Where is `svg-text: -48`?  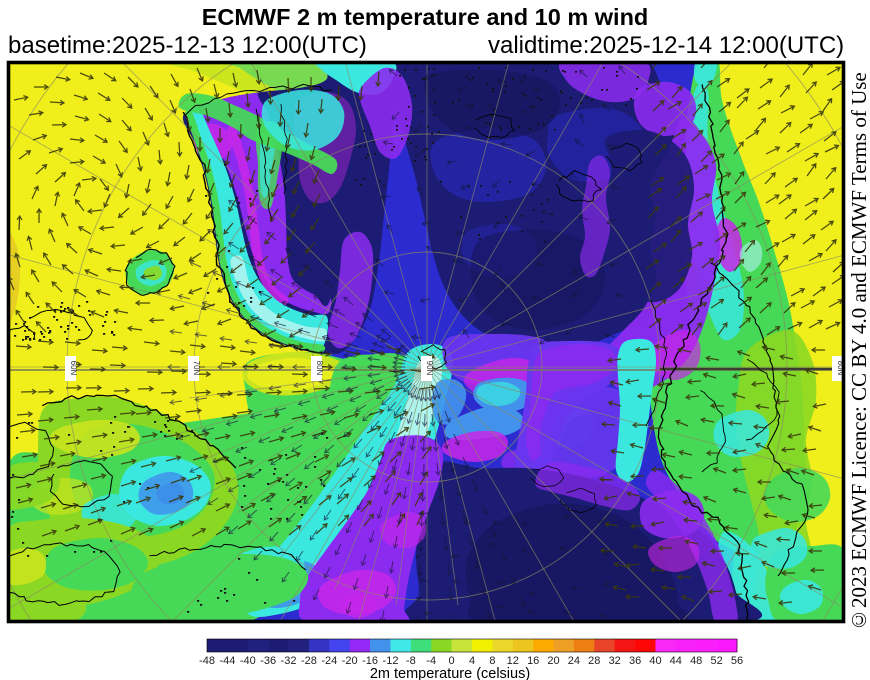
svg-text: -48 is located at coordinates (207, 661).